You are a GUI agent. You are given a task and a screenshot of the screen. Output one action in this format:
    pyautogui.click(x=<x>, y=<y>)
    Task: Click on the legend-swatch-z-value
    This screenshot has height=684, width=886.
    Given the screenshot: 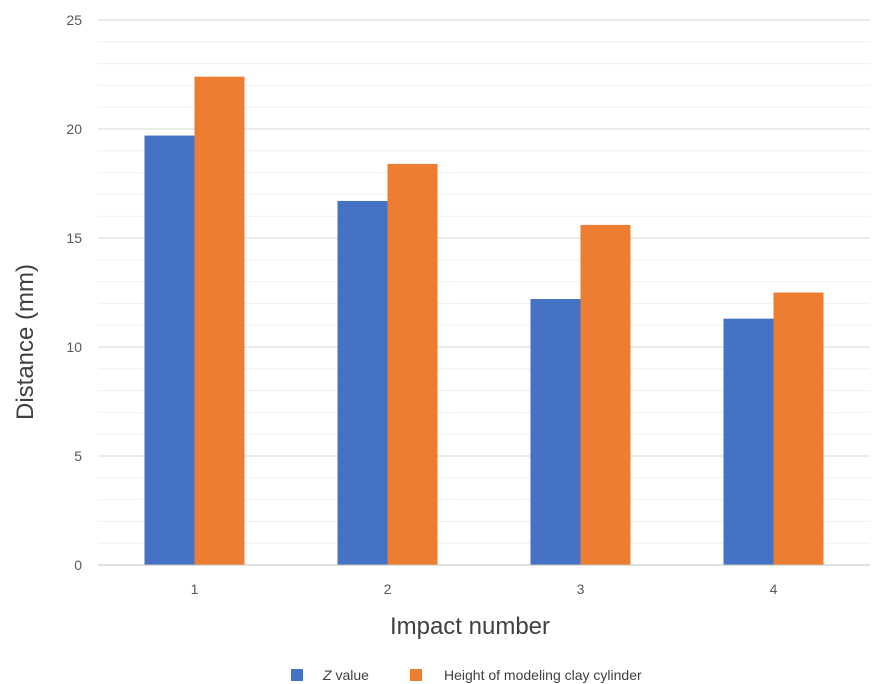 What is the action you would take?
    pyautogui.click(x=297, y=675)
    